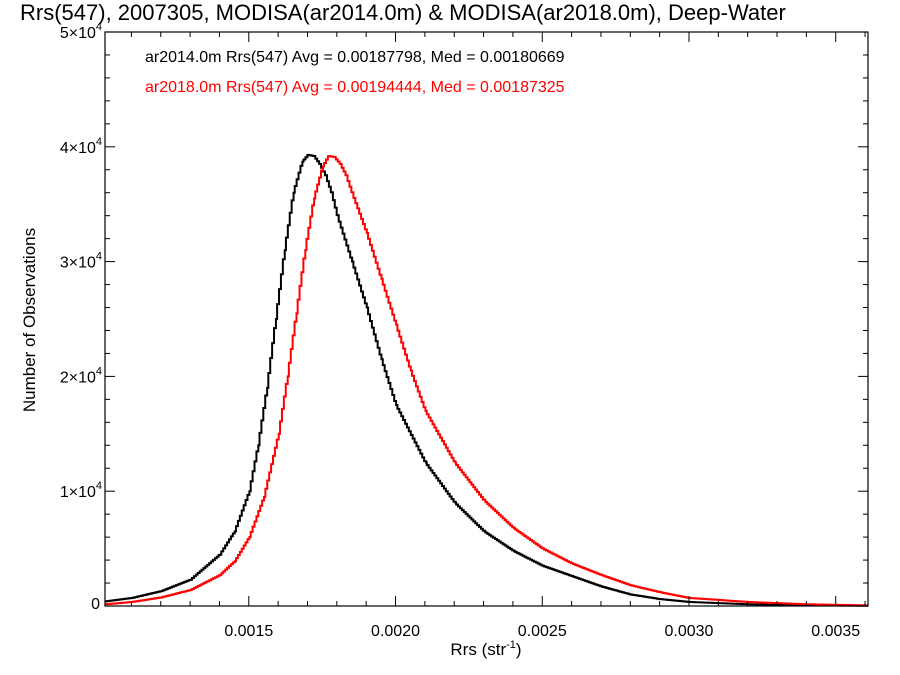 Image resolution: width=900 pixels, height=675 pixels. Describe the element at coordinates (81, 490) in the screenshot. I see `y-tick-label: 1×10⁴` at that location.